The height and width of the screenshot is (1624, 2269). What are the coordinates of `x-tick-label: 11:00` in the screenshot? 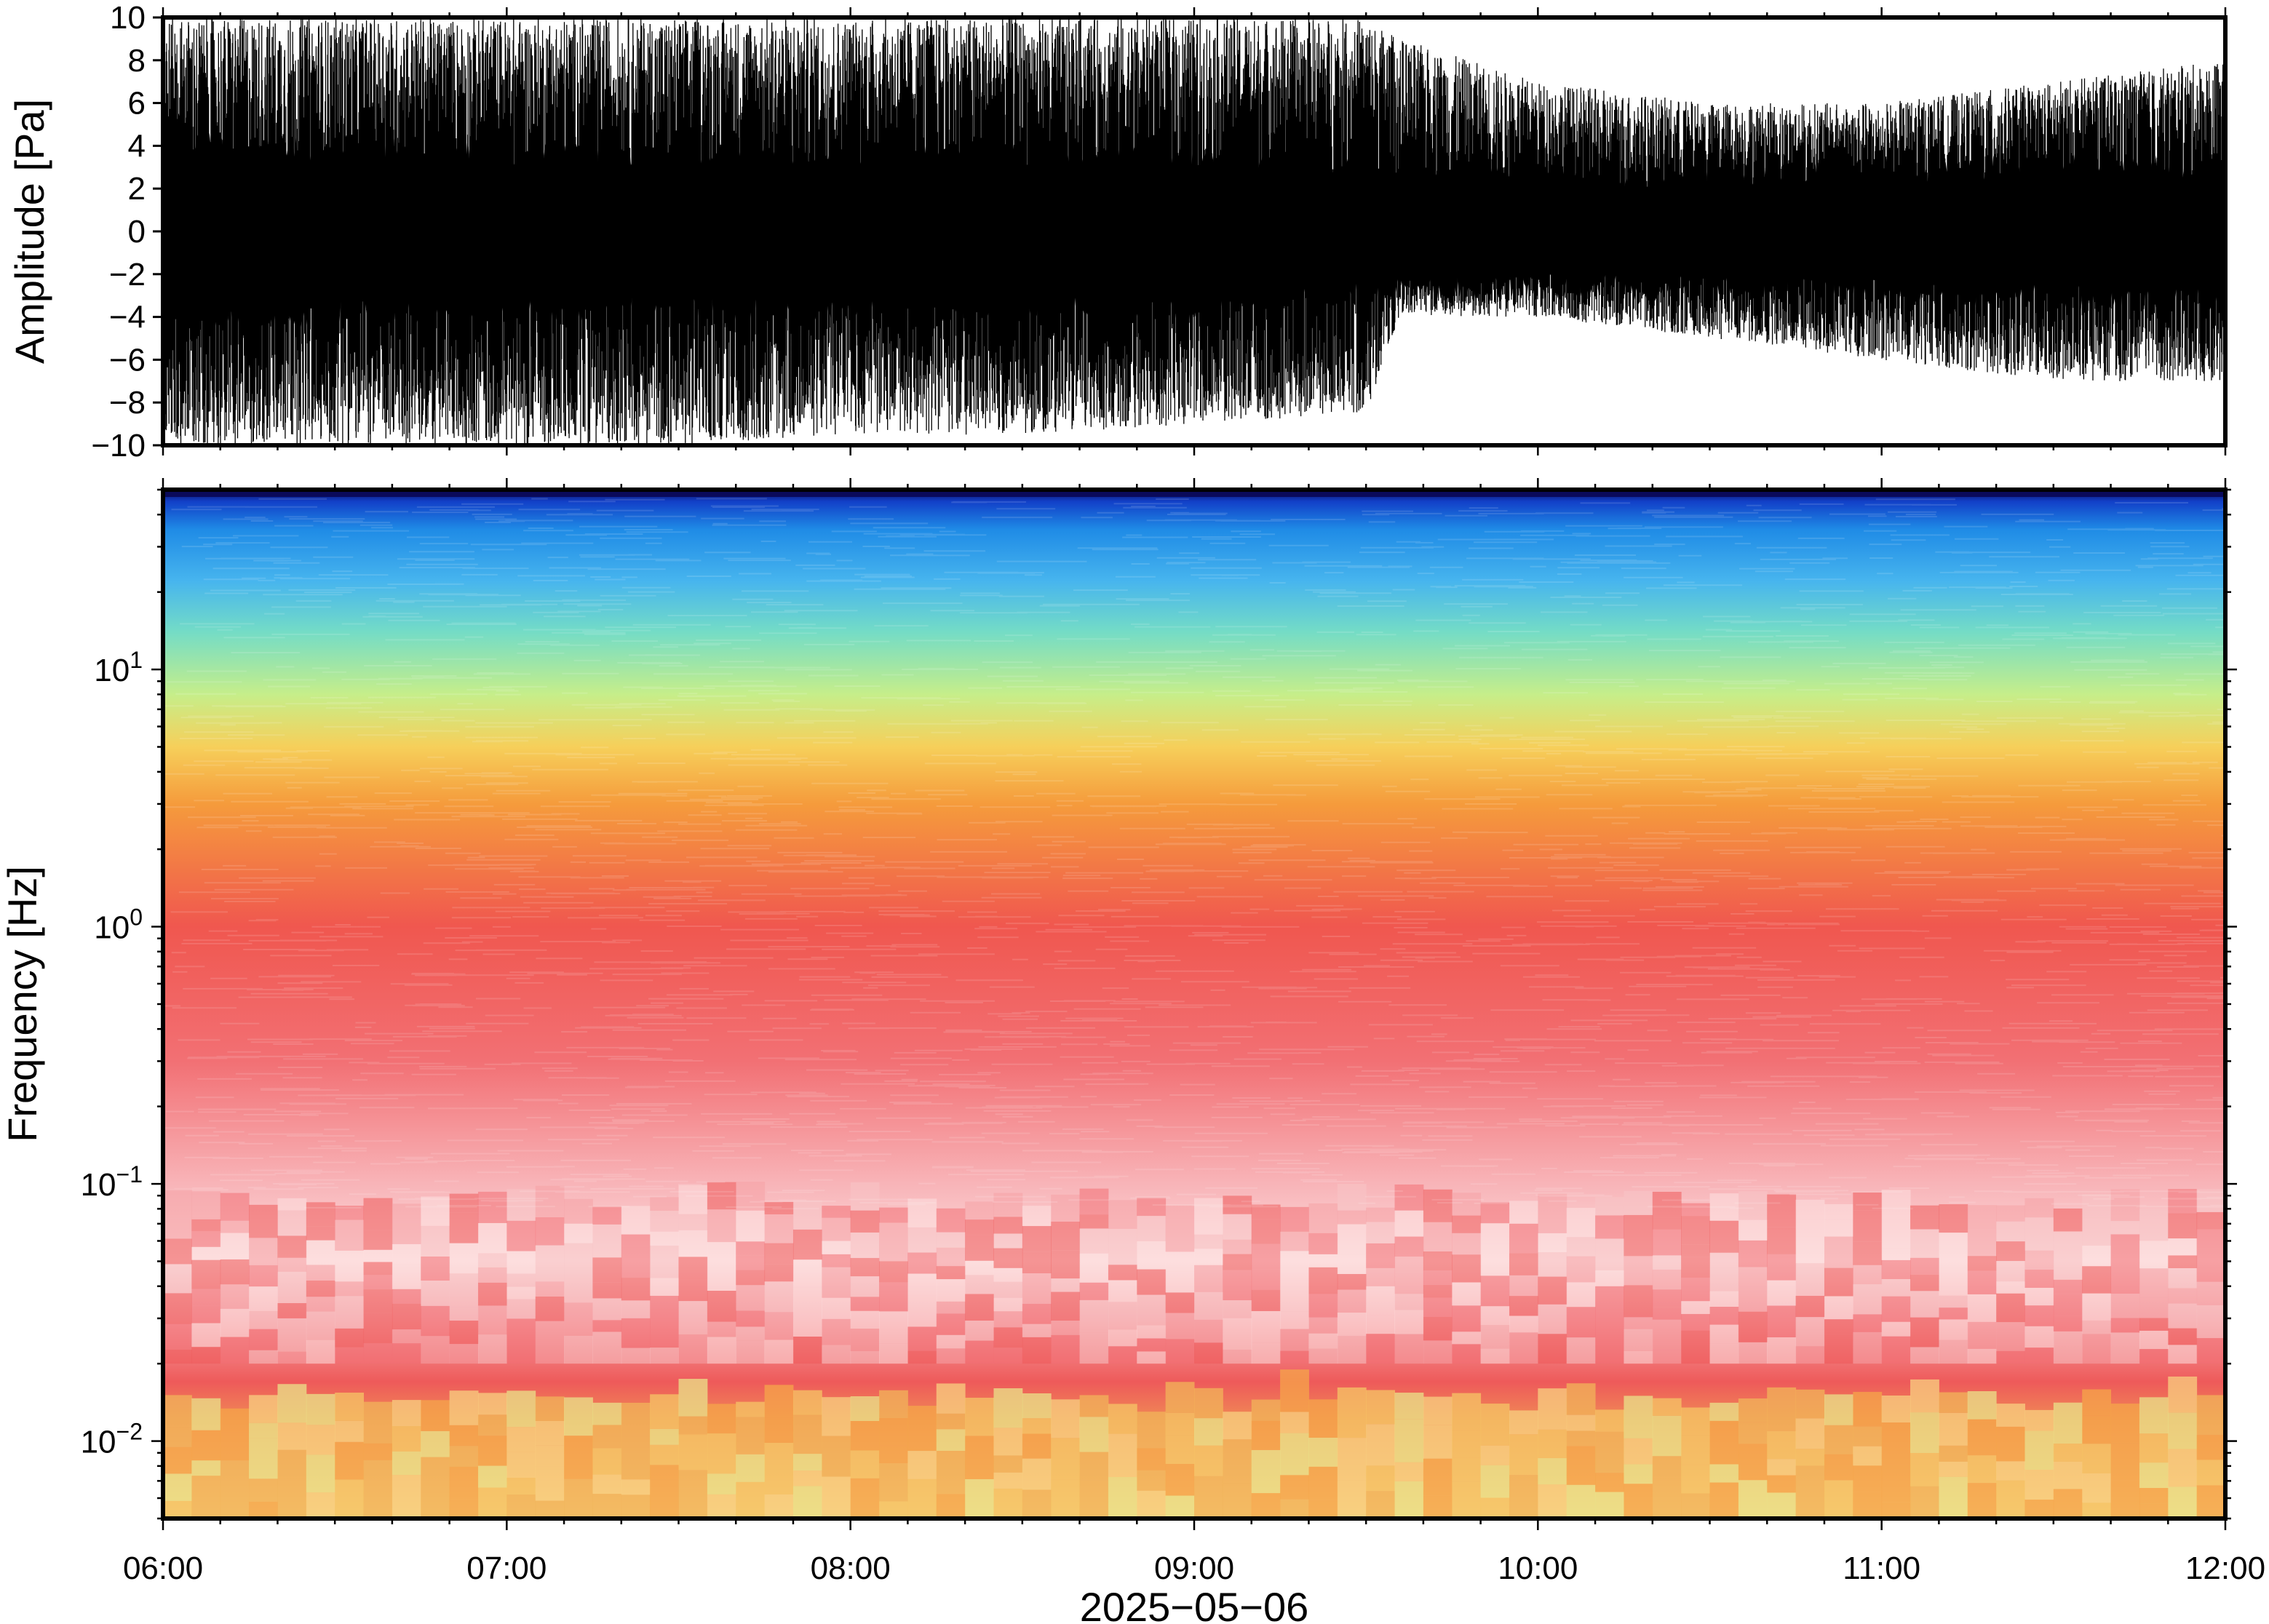 It's located at (1881, 1568).